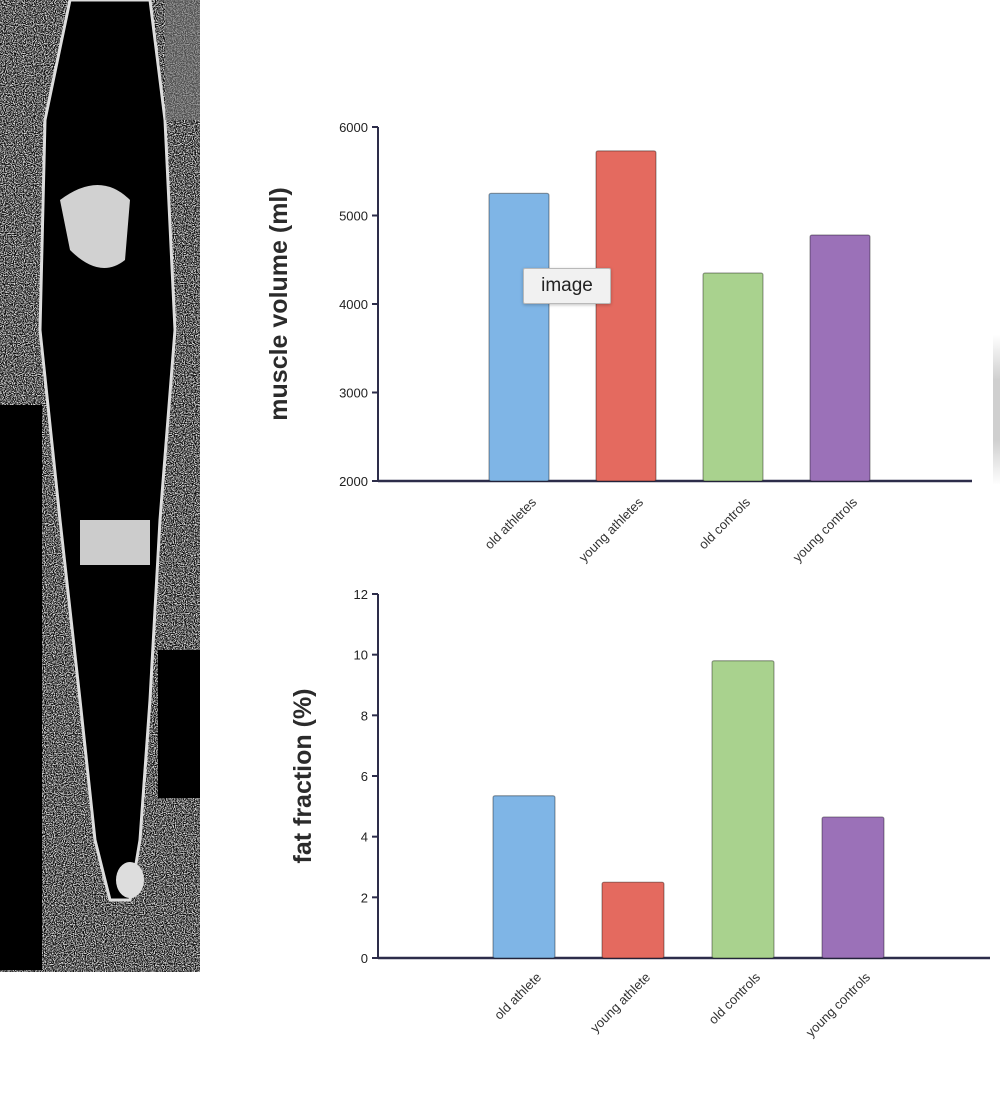 The height and width of the screenshot is (1108, 1000). Describe the element at coordinates (567, 286) in the screenshot. I see `image-tooltip: image` at that location.